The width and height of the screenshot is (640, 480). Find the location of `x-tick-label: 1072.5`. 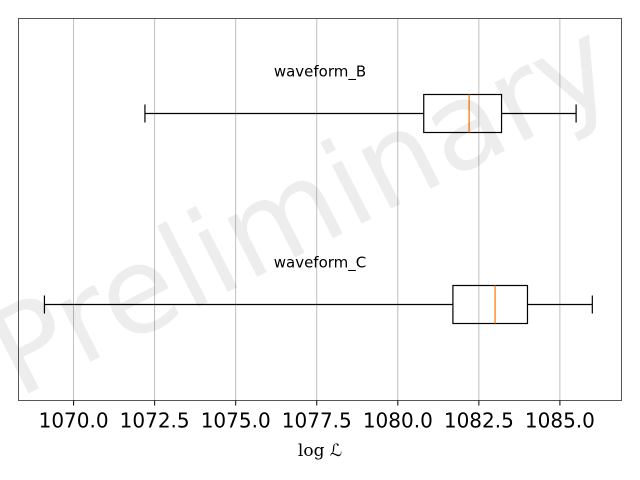

x-tick-label: 1072.5 is located at coordinates (155, 421).